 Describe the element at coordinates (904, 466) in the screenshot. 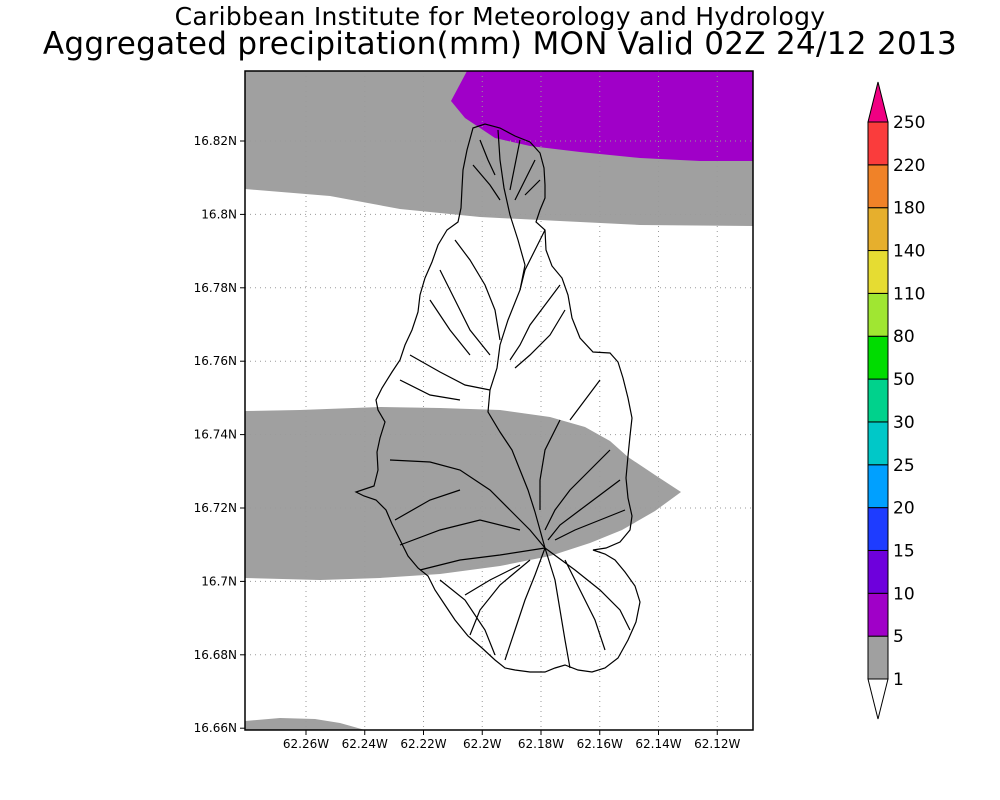

I see `colorbar-label: 25` at that location.